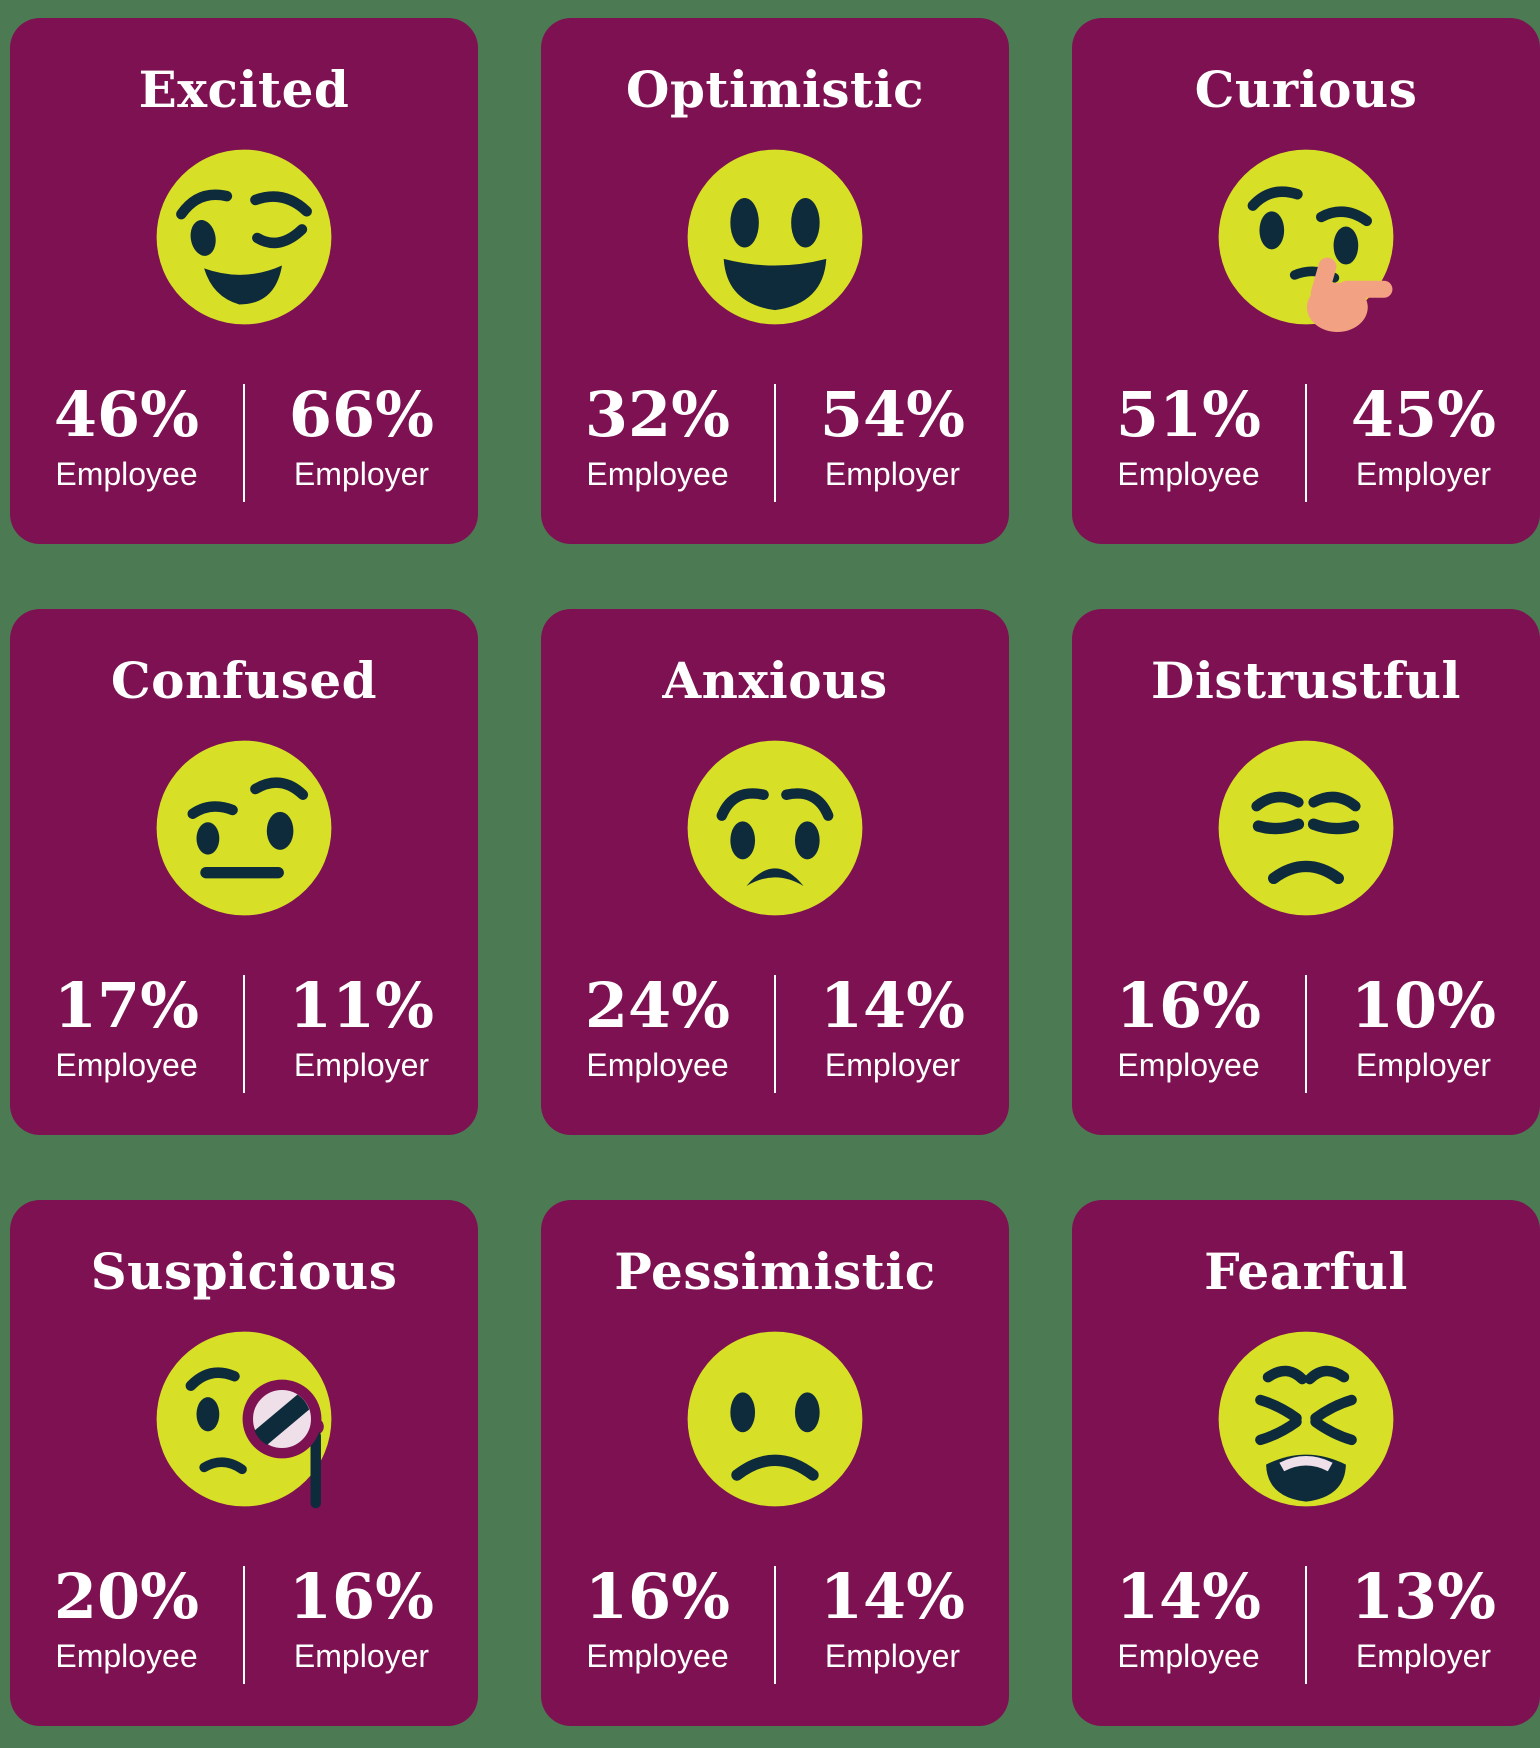 Image resolution: width=1540 pixels, height=1748 pixels. I want to click on employer-percentage: 13%, so click(1423, 1596).